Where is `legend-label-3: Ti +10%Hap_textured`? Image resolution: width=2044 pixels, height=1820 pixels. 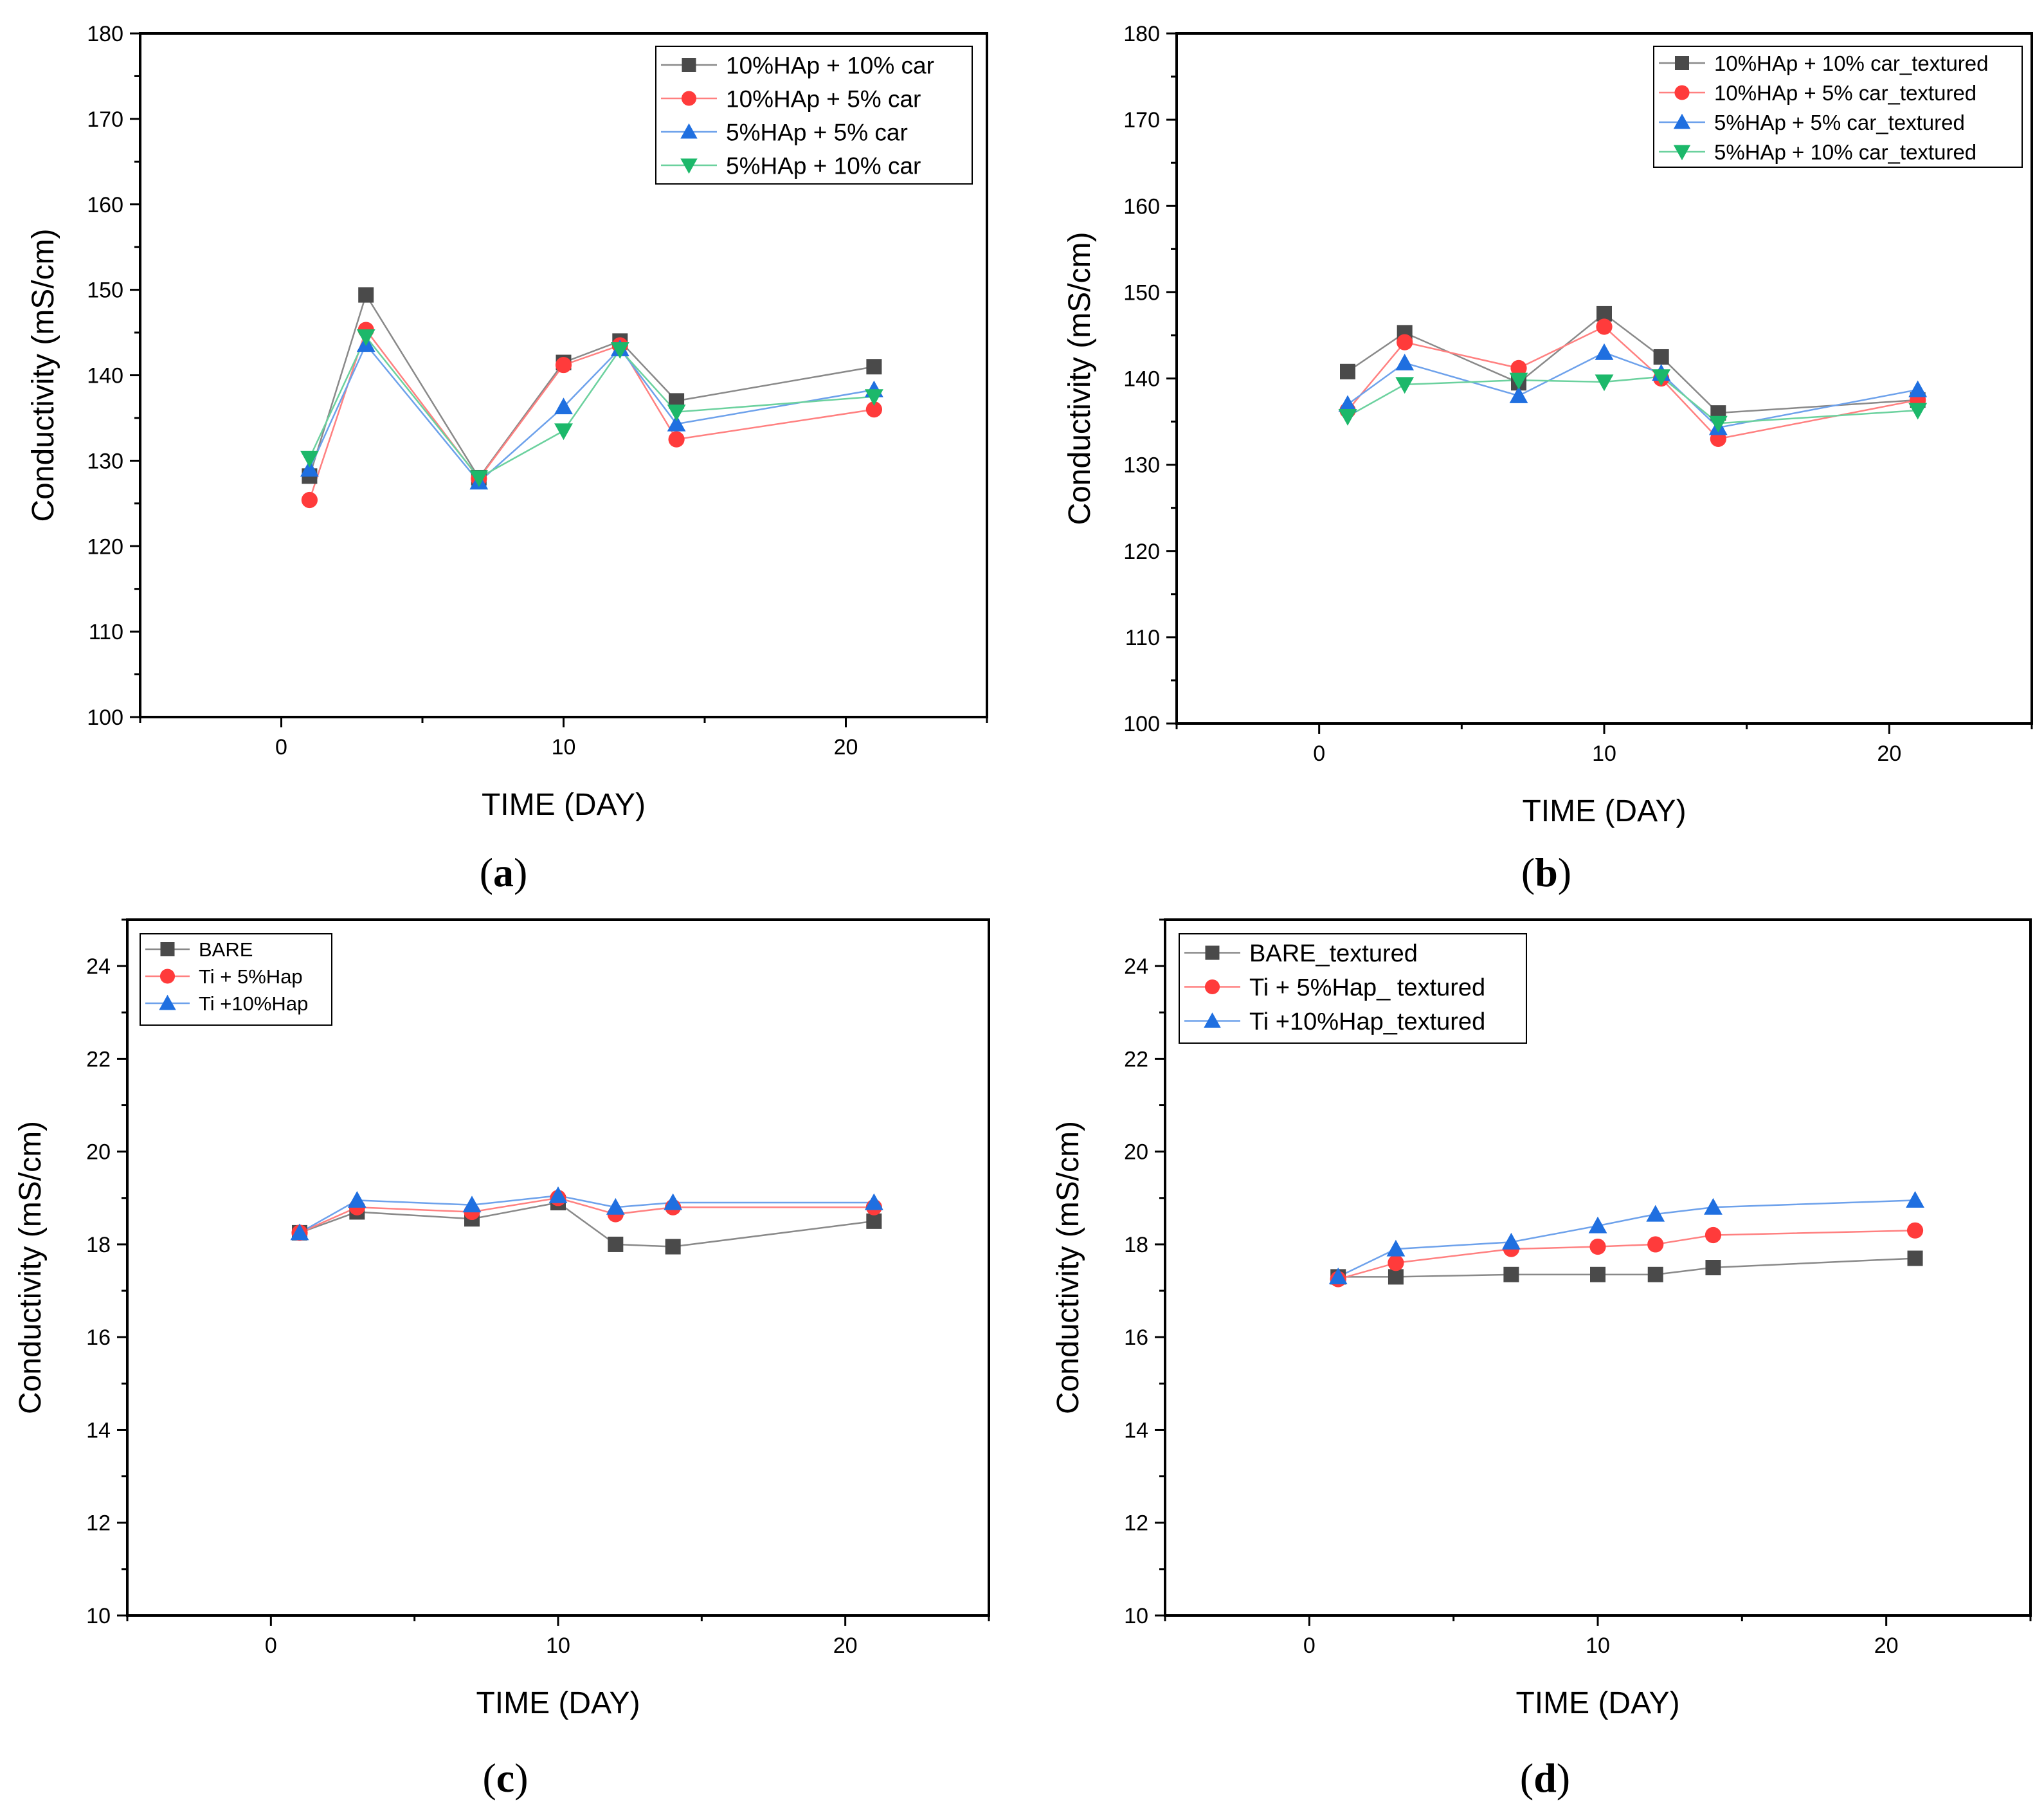 legend-label-3: Ti +10%Hap_textured is located at coordinates (1367, 1021).